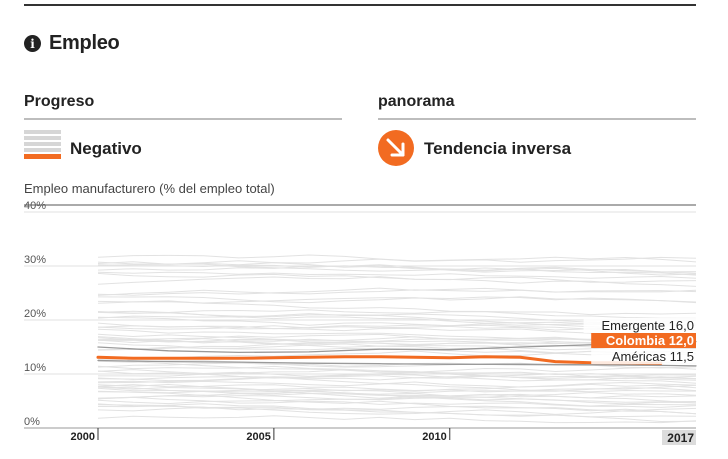 The width and height of the screenshot is (728, 459). What do you see at coordinates (35, 368) in the screenshot?
I see `y-tick-label: 10%` at bounding box center [35, 368].